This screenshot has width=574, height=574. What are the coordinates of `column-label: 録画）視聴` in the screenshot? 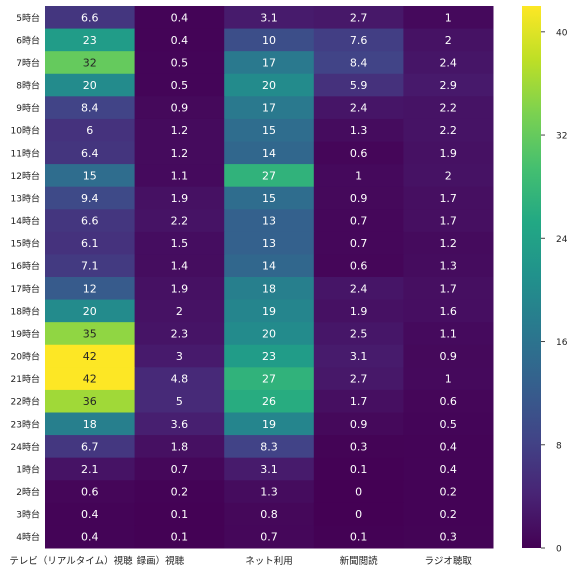 It's located at (161, 561).